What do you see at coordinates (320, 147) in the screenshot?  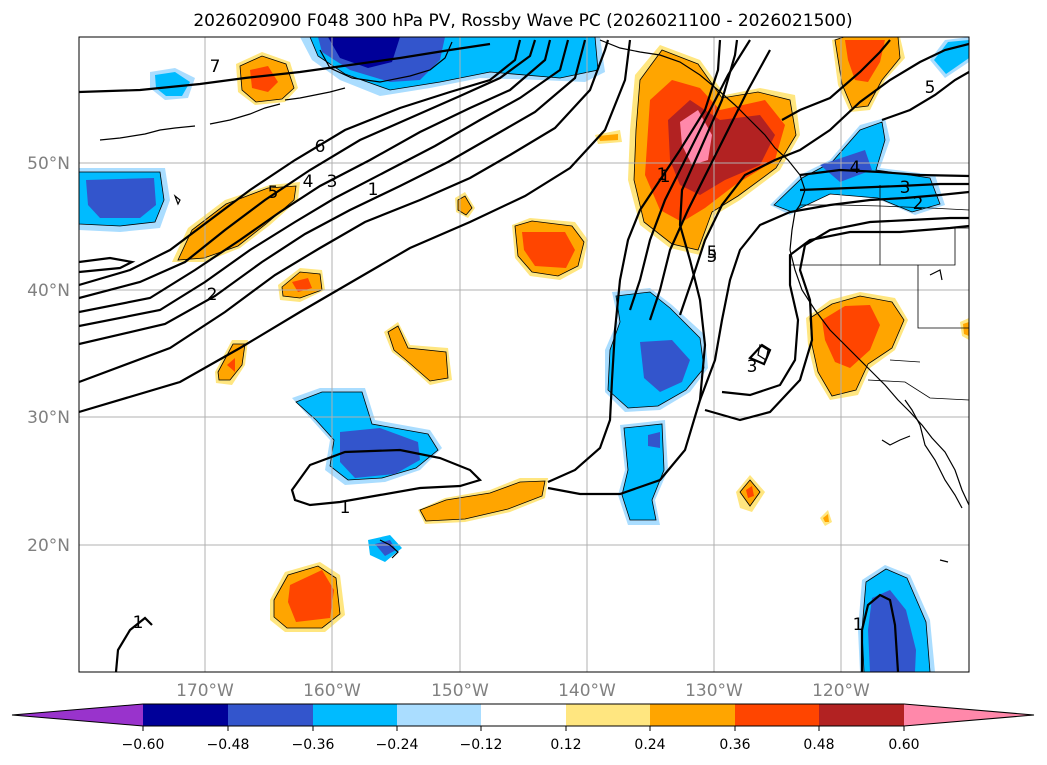 I see `contour-label: 6` at bounding box center [320, 147].